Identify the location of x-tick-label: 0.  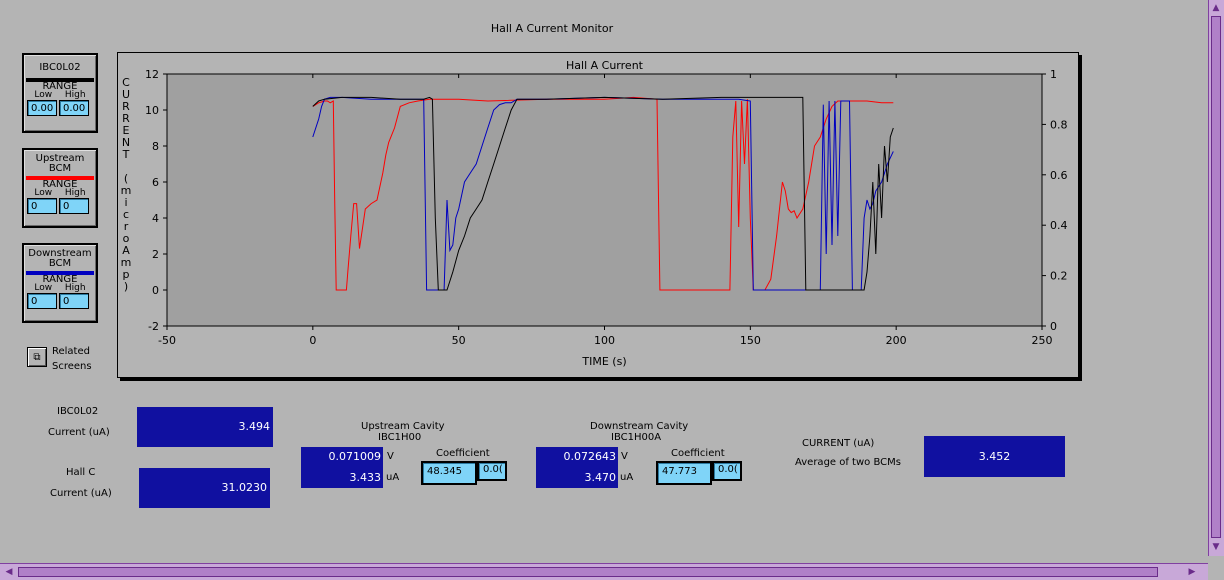
(312, 340).